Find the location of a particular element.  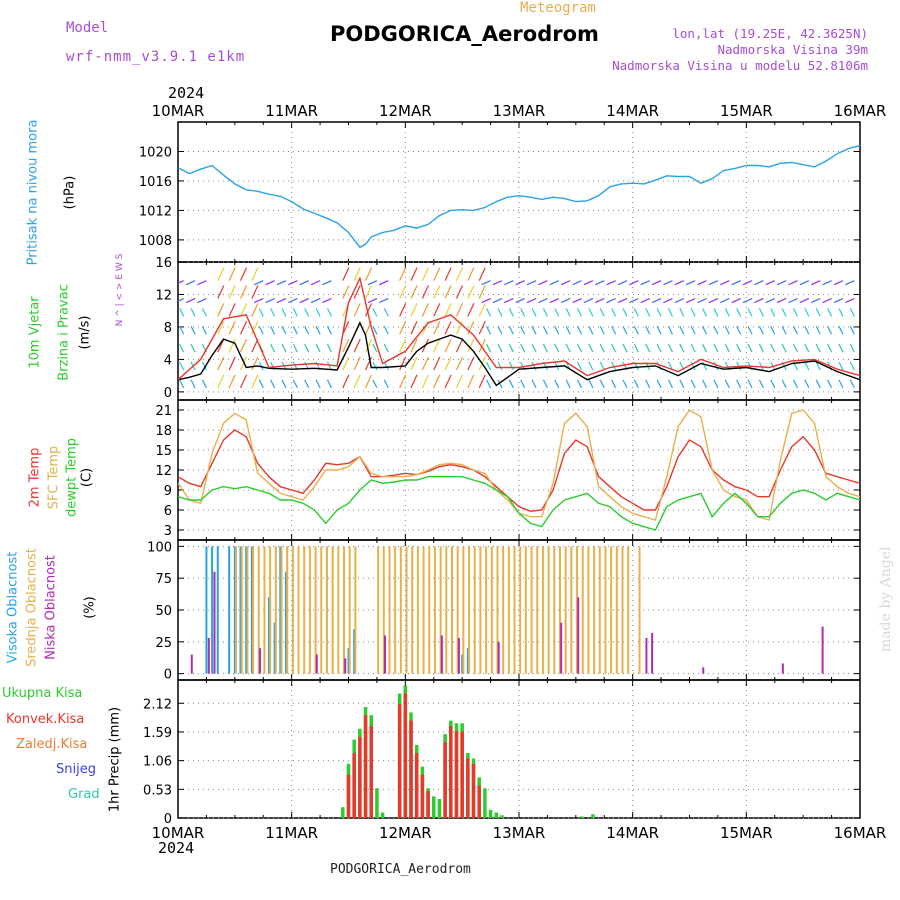

date-label-bottom: 14MAR is located at coordinates (632, 833).